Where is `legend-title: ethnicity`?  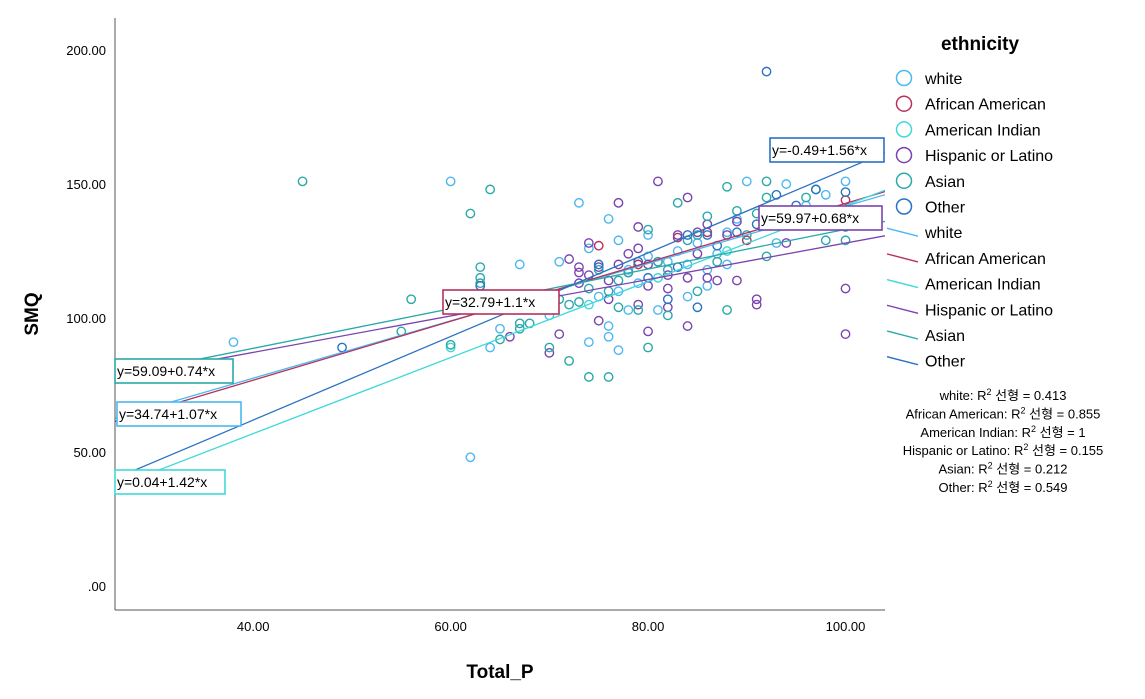
legend-title: ethnicity is located at coordinates (980, 44).